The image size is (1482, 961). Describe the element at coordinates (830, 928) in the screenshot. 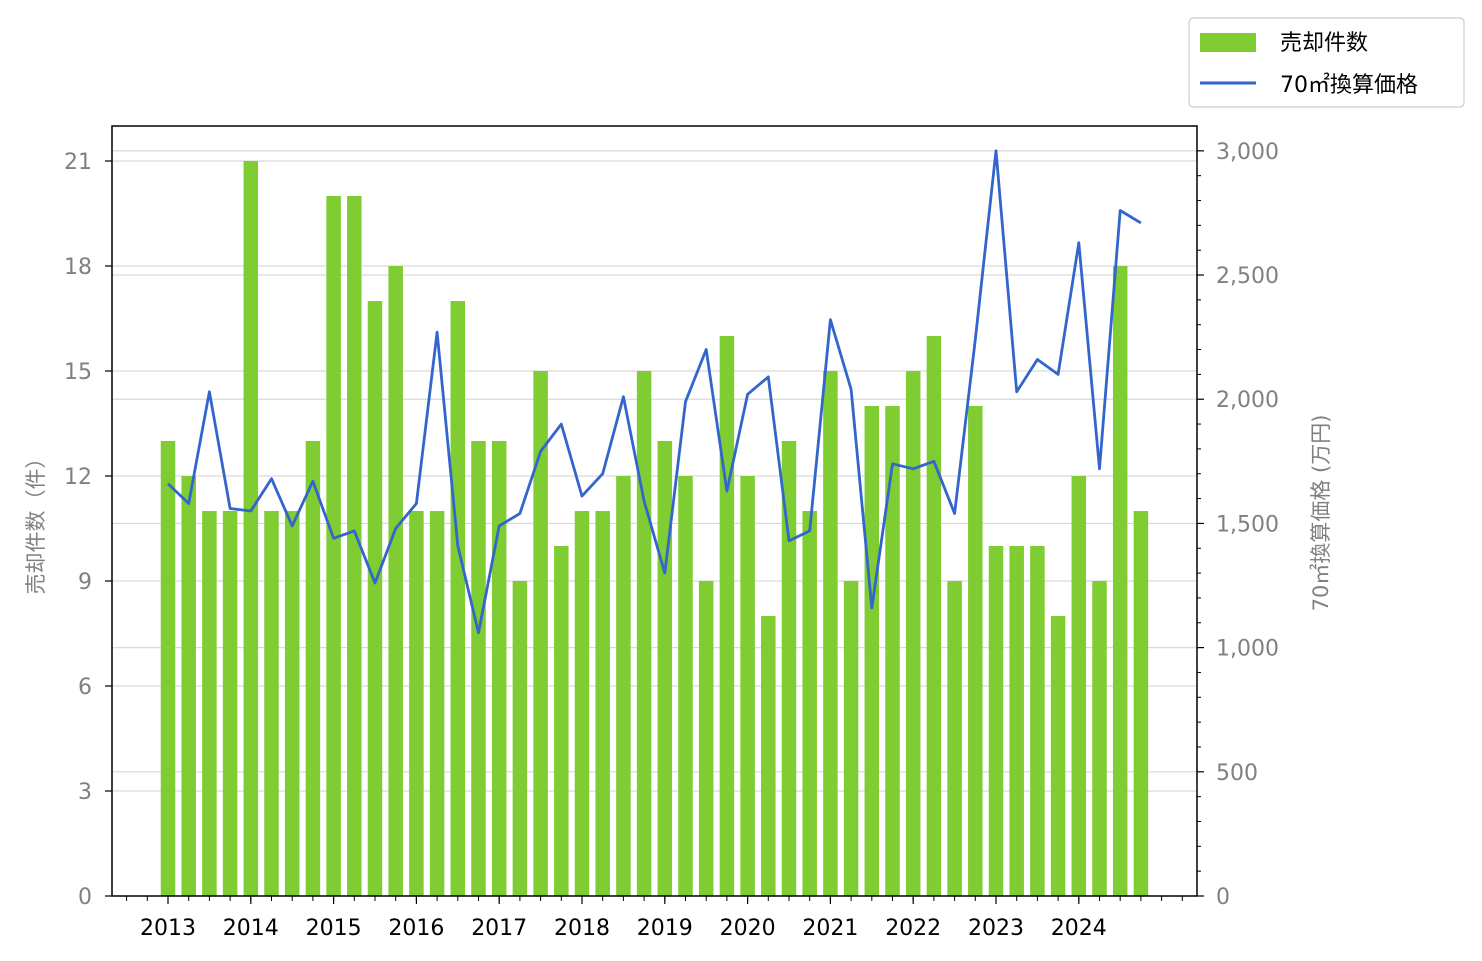

I see `x-tick-label: 2021` at that location.